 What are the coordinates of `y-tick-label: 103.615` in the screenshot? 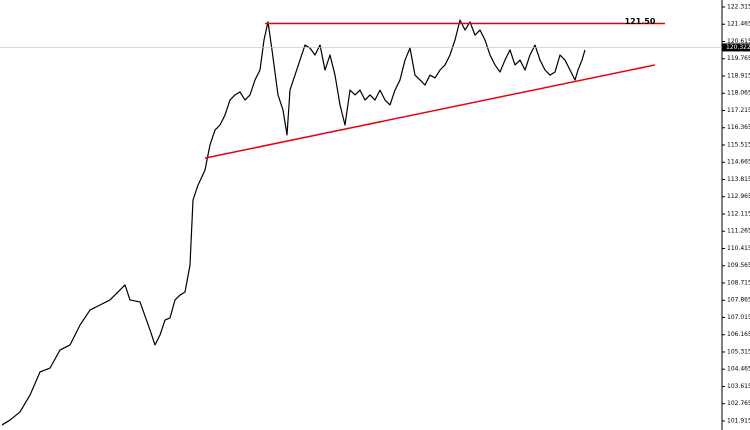 It's located at (738, 386).